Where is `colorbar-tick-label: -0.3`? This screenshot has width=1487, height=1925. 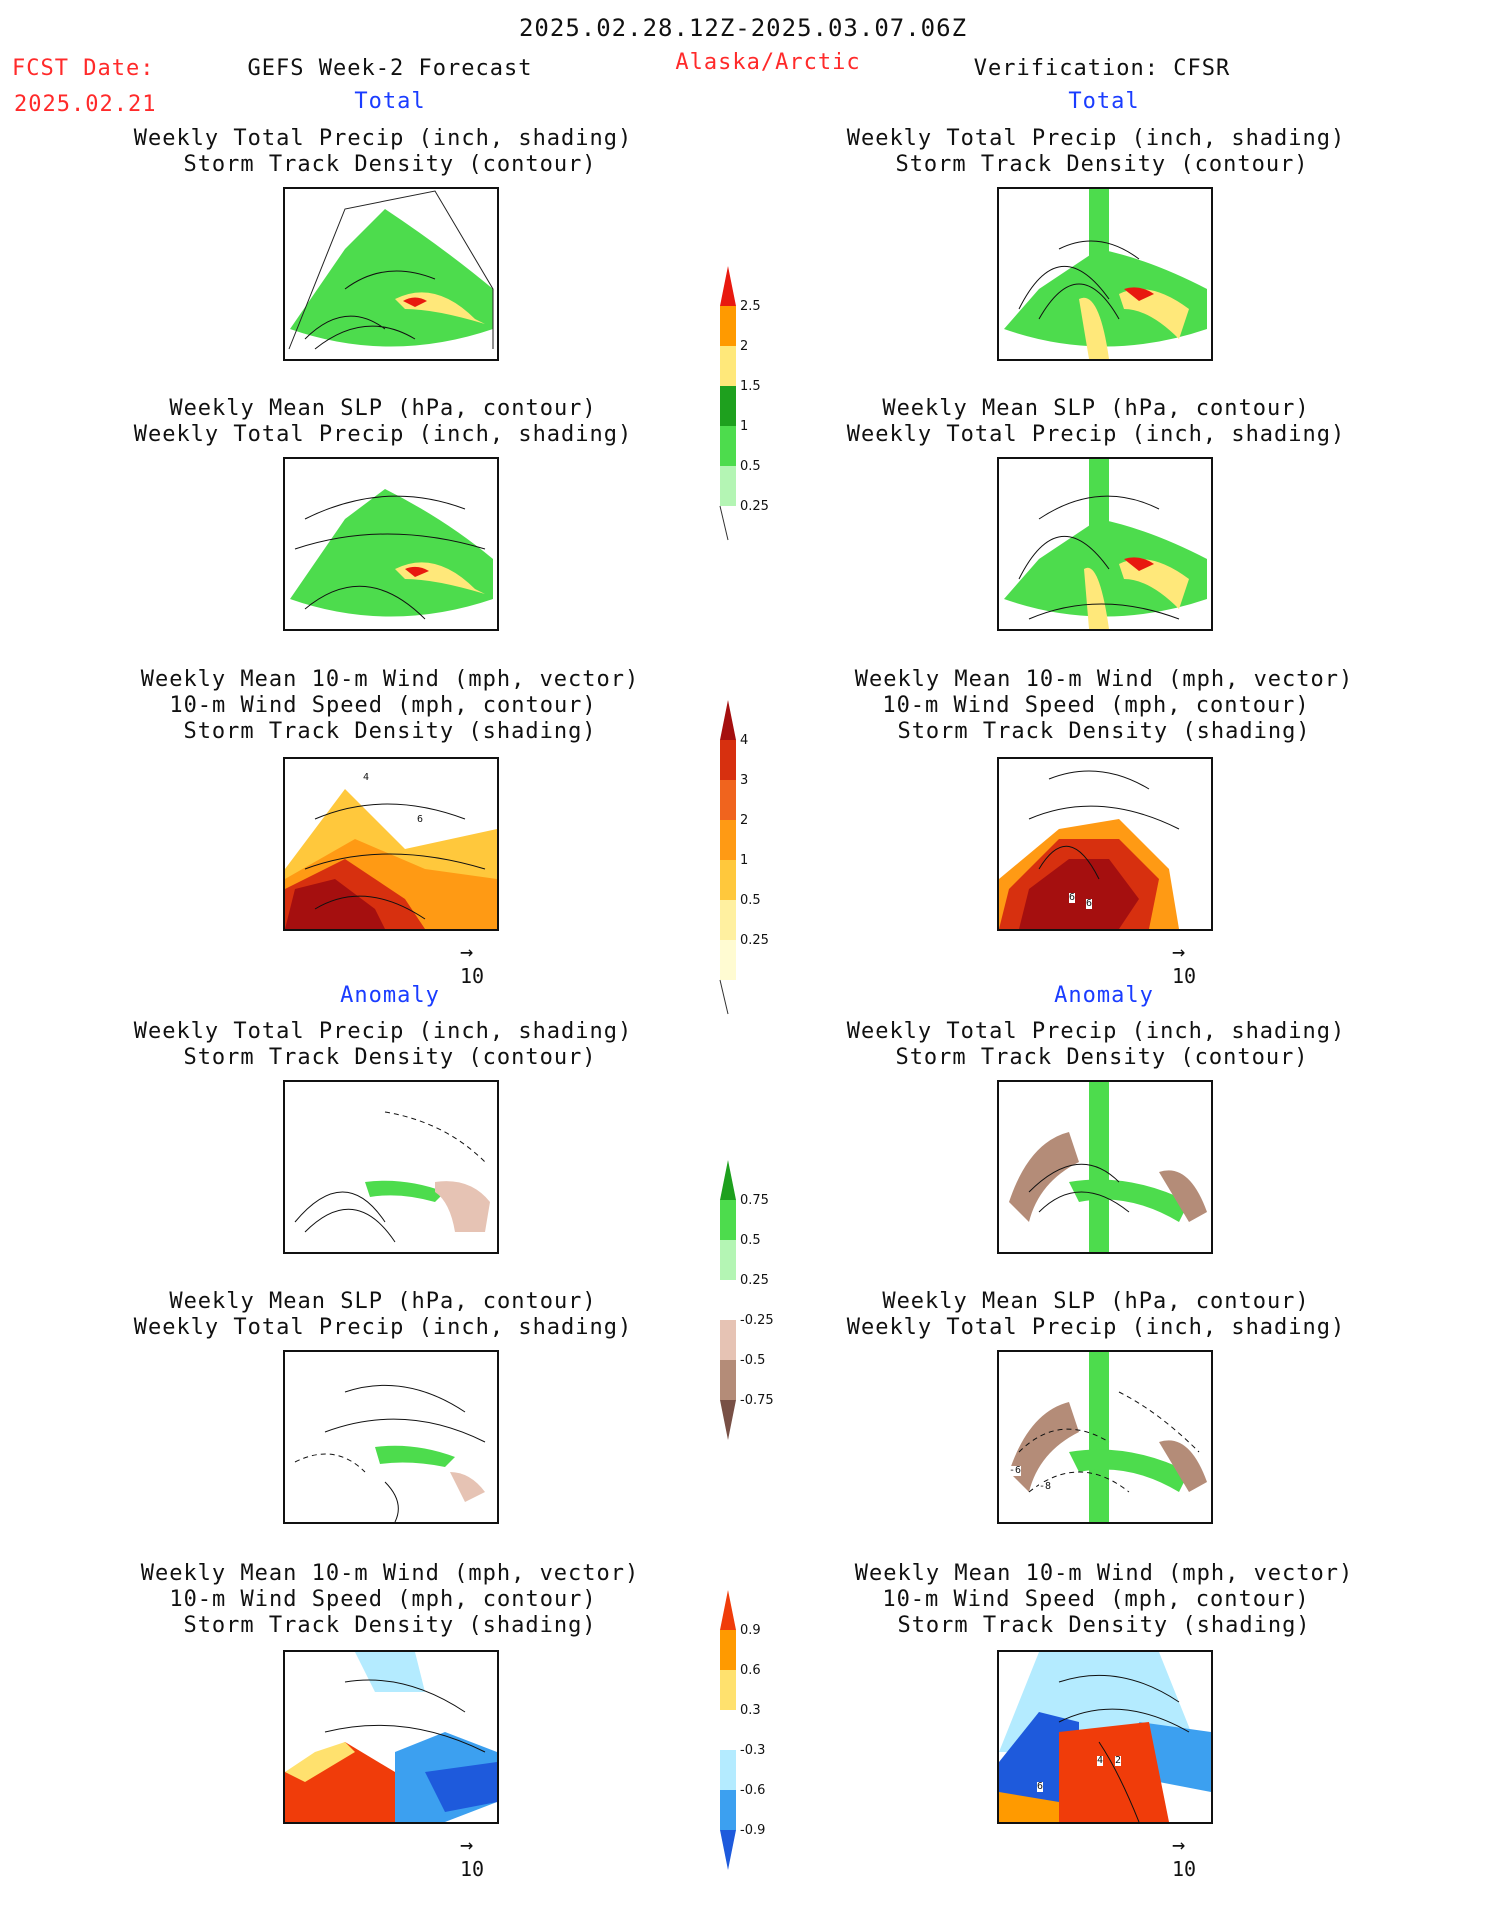
colorbar-tick-label: -0.3 is located at coordinates (753, 1750).